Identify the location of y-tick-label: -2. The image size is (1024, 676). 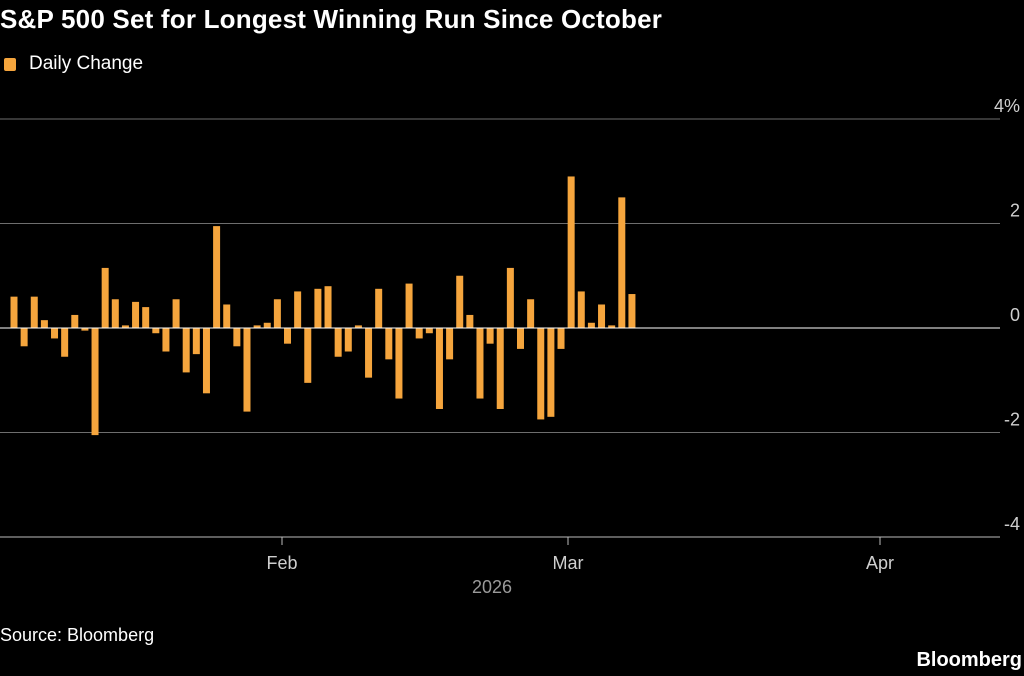
(1012, 420).